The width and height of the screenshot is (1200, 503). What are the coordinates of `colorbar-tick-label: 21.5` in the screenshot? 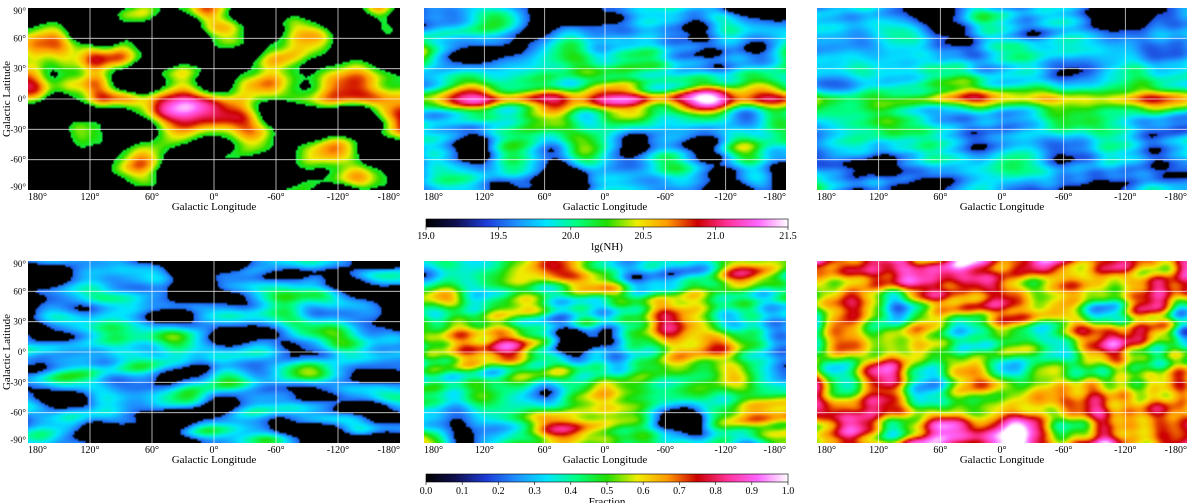 It's located at (788, 236).